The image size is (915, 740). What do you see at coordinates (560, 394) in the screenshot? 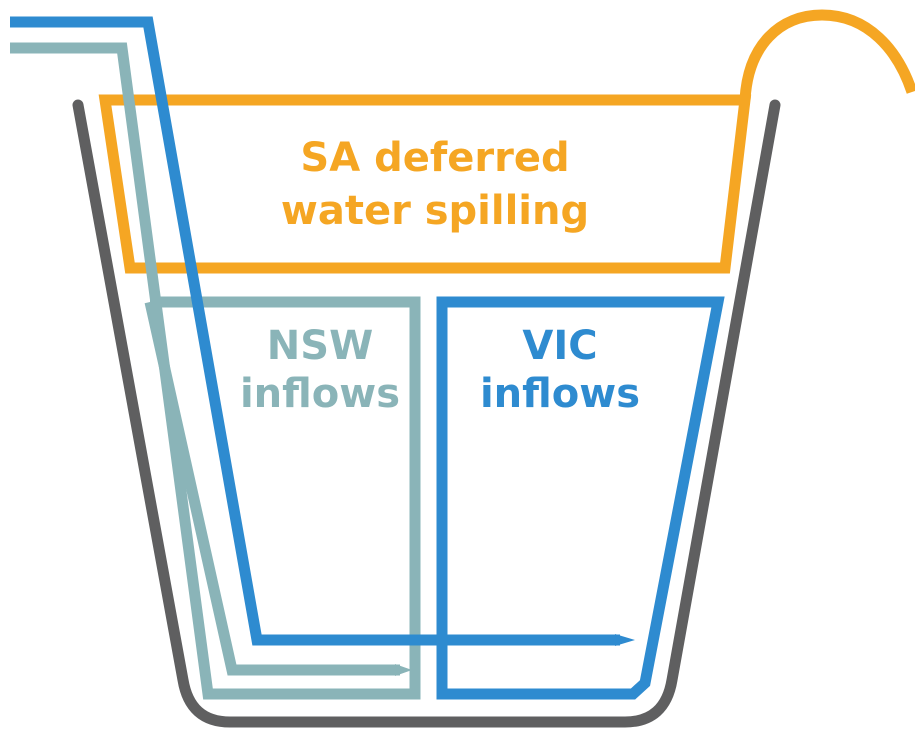
I see `vic-label: inflows` at bounding box center [560, 394].